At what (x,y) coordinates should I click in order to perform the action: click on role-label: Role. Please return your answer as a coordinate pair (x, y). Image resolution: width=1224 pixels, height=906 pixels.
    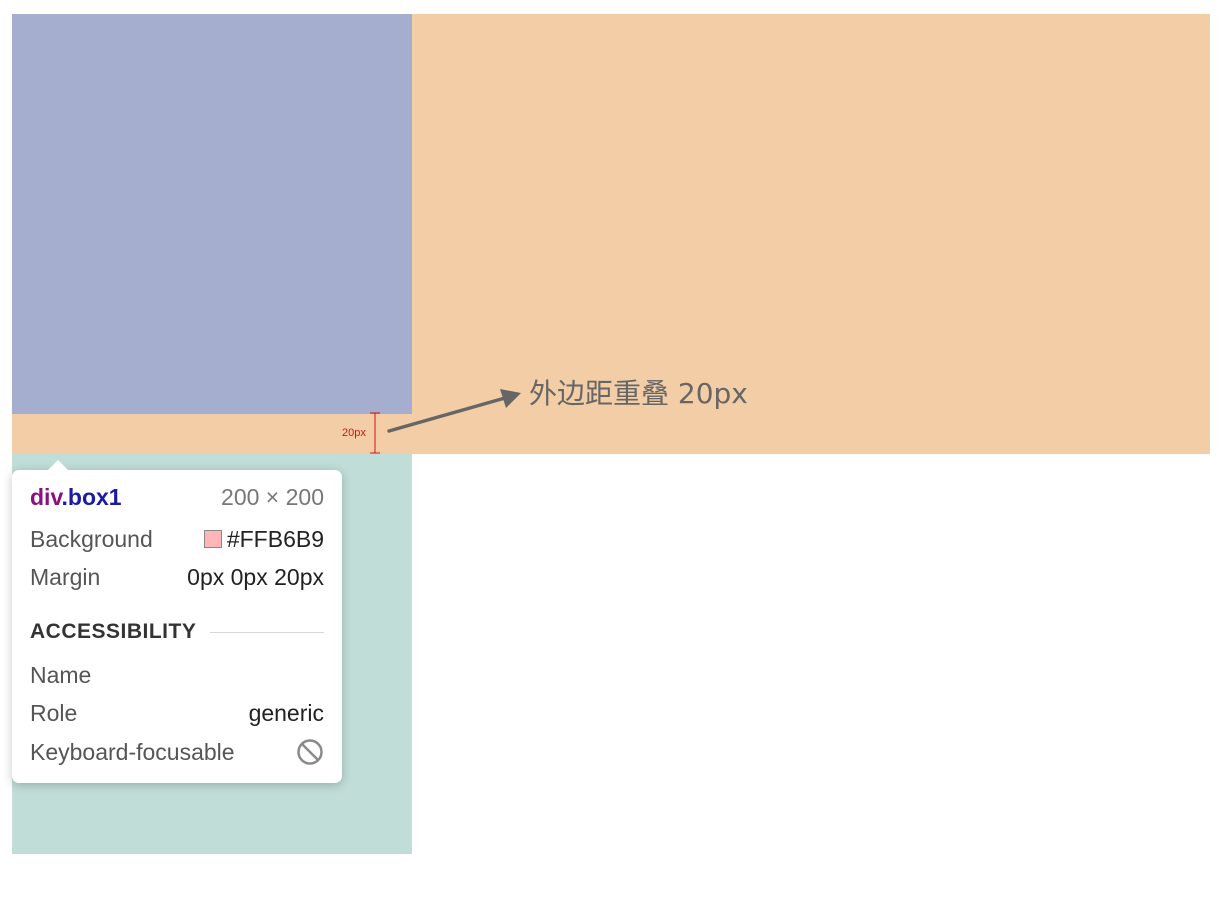
    Looking at the image, I should click on (54, 713).